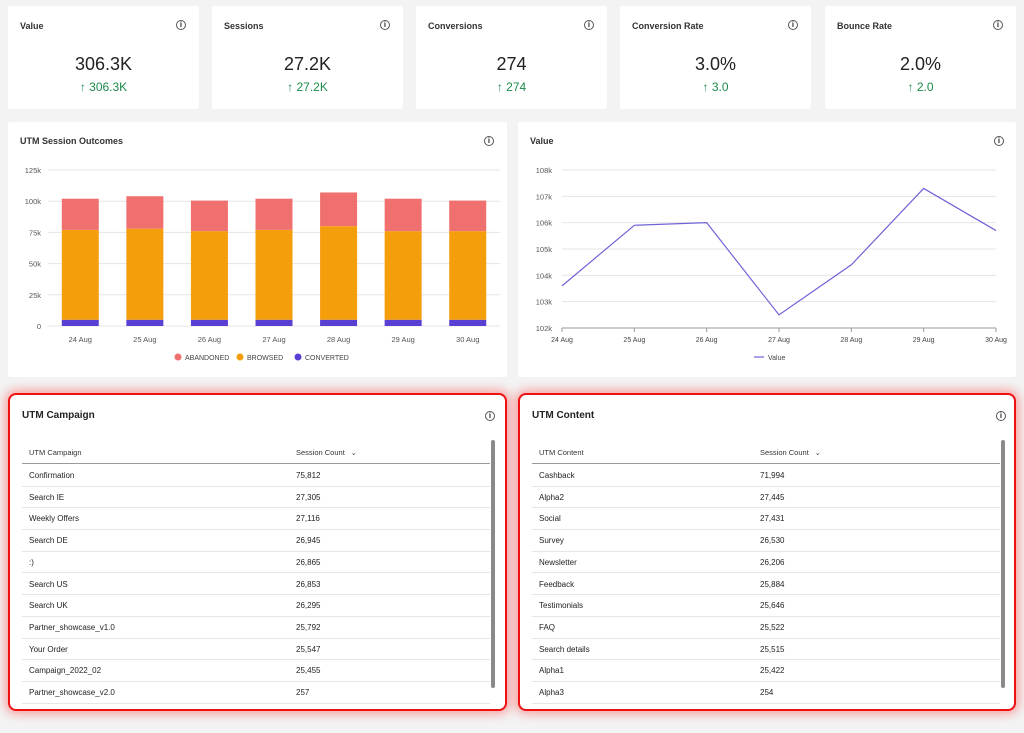  Describe the element at coordinates (308, 606) in the screenshot. I see `row-session-count: 26,295` at that location.